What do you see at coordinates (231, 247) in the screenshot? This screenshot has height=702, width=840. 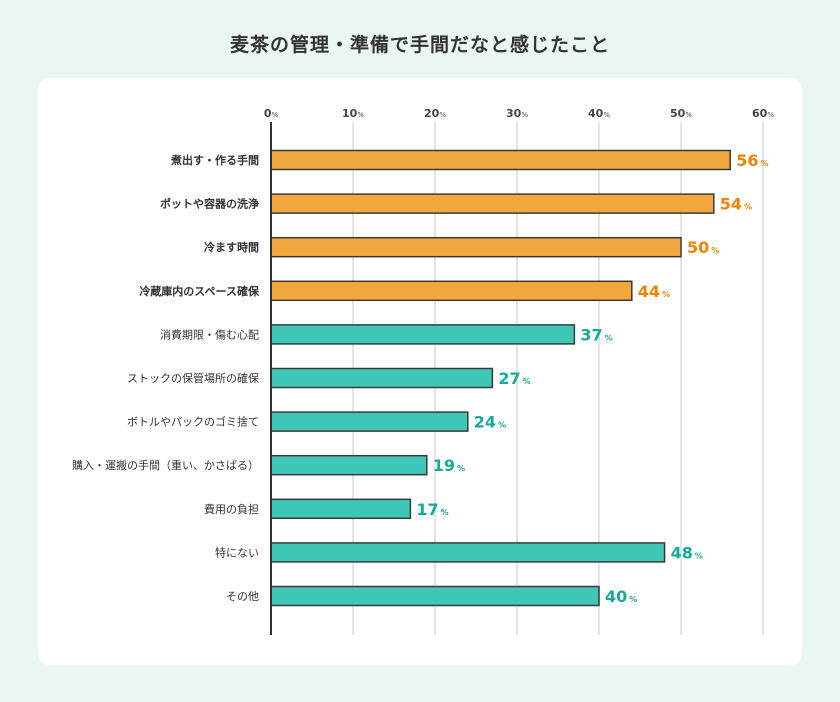 I see `category-label: 冷ます時間` at bounding box center [231, 247].